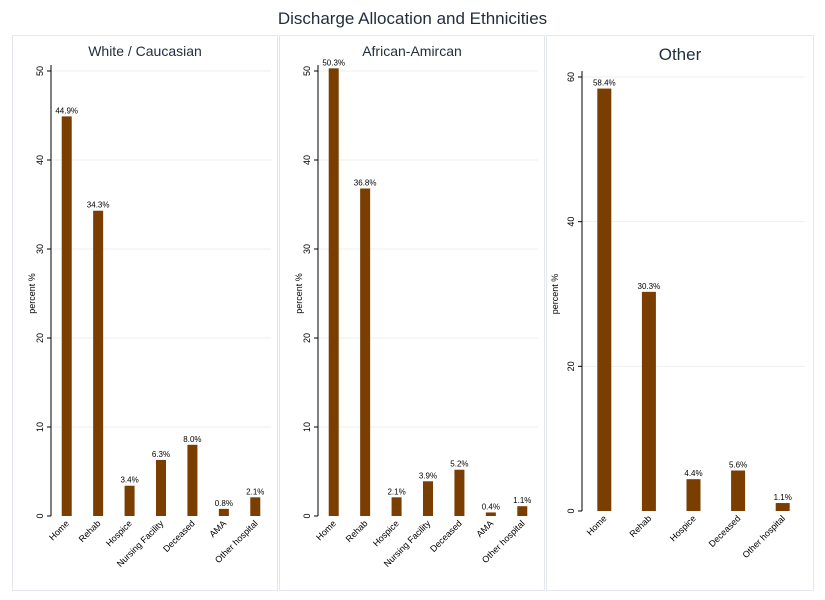  I want to click on chart-title: White / Caucasian, so click(145, 51).